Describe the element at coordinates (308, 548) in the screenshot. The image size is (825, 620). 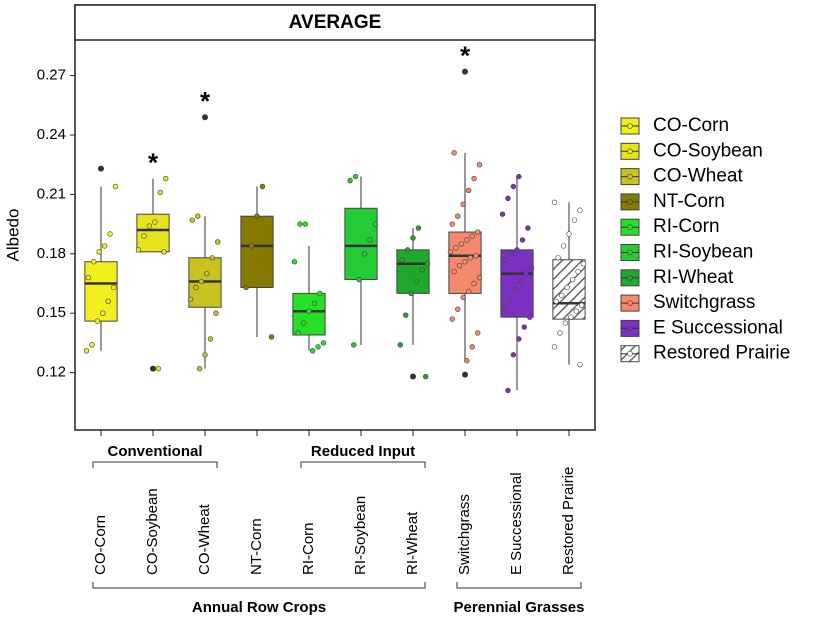
I see `x-tick-label: RI-Corn` at that location.